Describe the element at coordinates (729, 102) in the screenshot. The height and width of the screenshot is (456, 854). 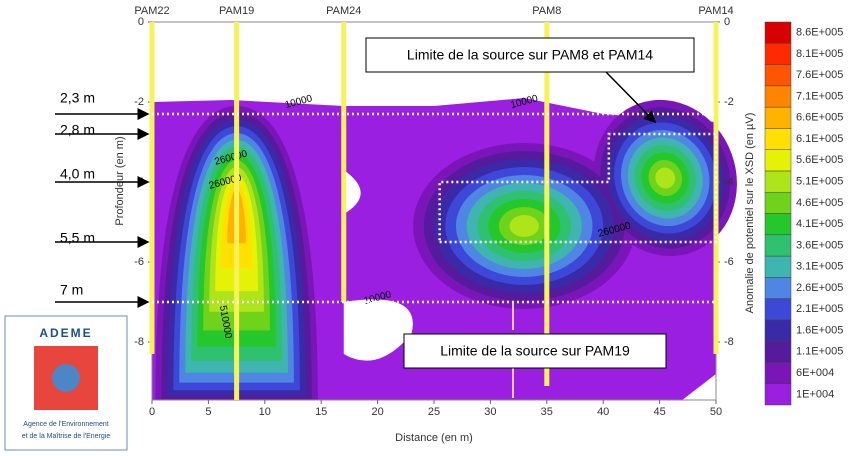
I see `y2-tick-label: -2` at that location.